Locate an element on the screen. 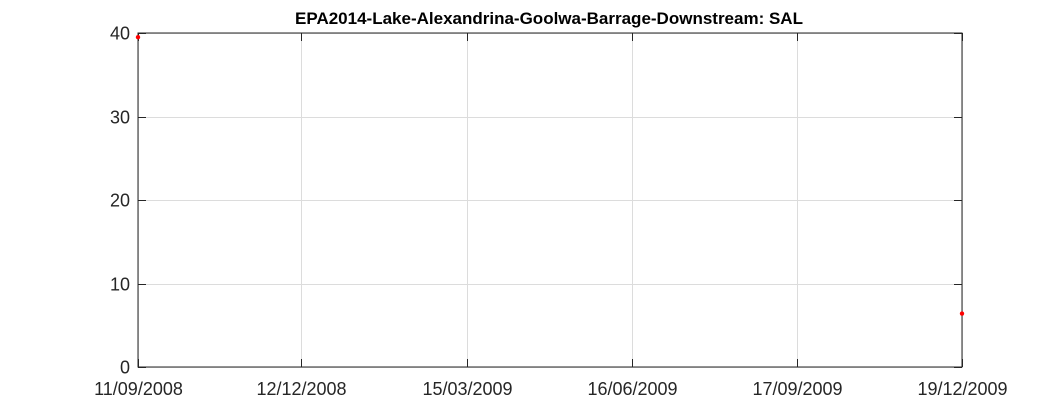 The height and width of the screenshot is (413, 1063). y-tick-label: 40 is located at coordinates (120, 34).